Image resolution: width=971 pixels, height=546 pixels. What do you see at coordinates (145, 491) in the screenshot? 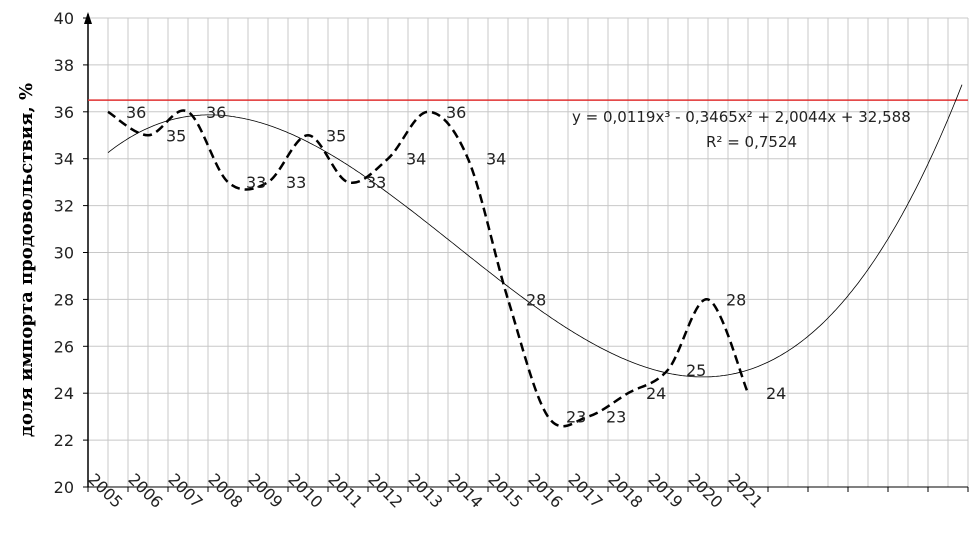
I see `x-tick-label: 2006` at bounding box center [145, 491].